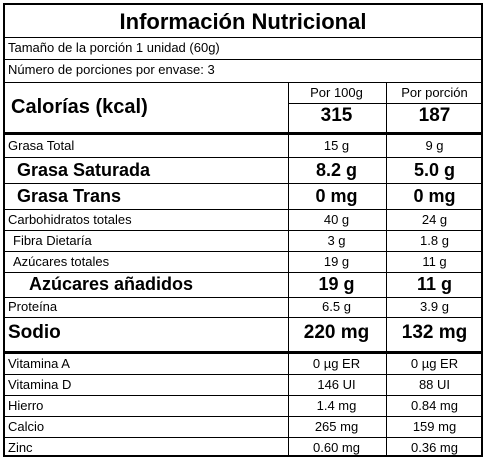 The image size is (488, 460). What do you see at coordinates (336, 384) in the screenshot?
I see `vitamin-d-per-100g: 146 UI` at bounding box center [336, 384].